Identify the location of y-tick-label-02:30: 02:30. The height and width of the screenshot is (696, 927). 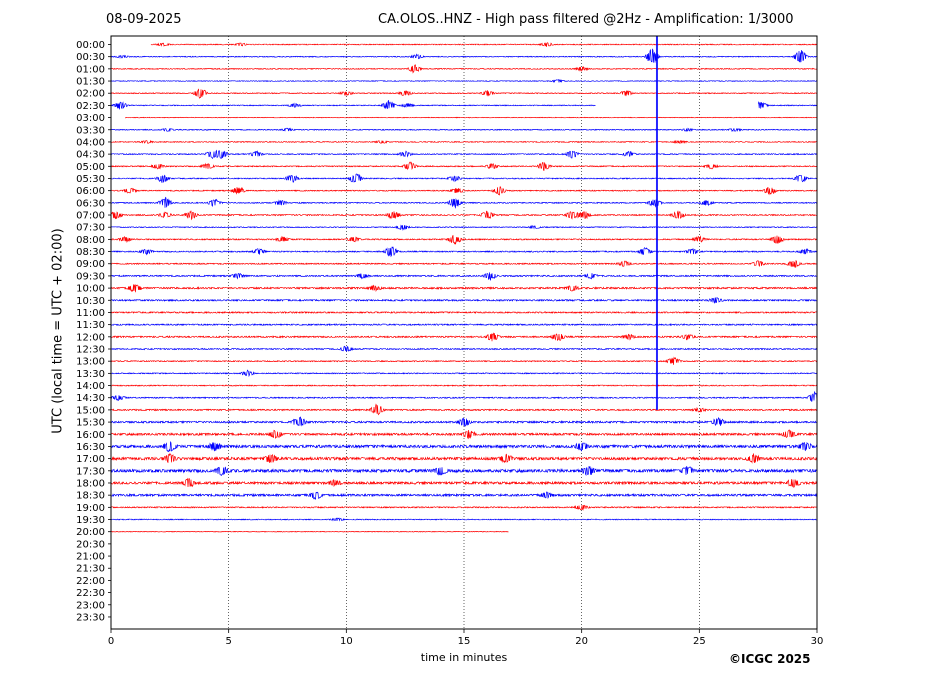
(90, 106).